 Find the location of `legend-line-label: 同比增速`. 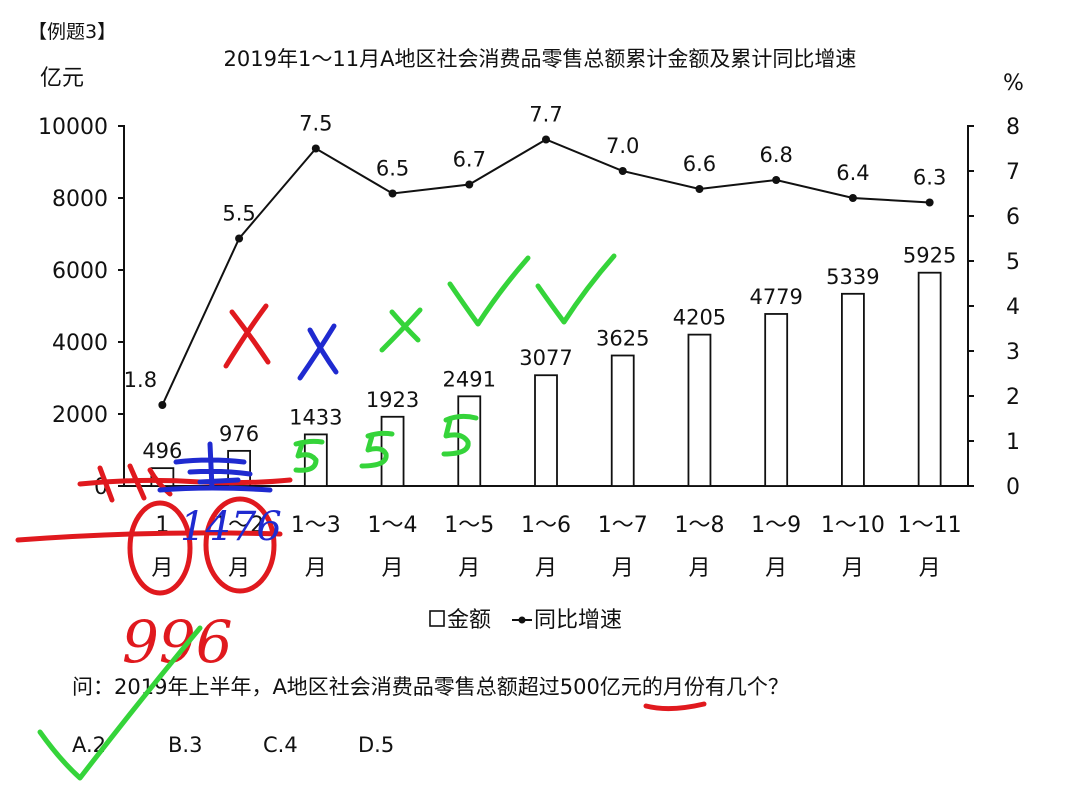

legend-line-label: 同比增速 is located at coordinates (578, 620).